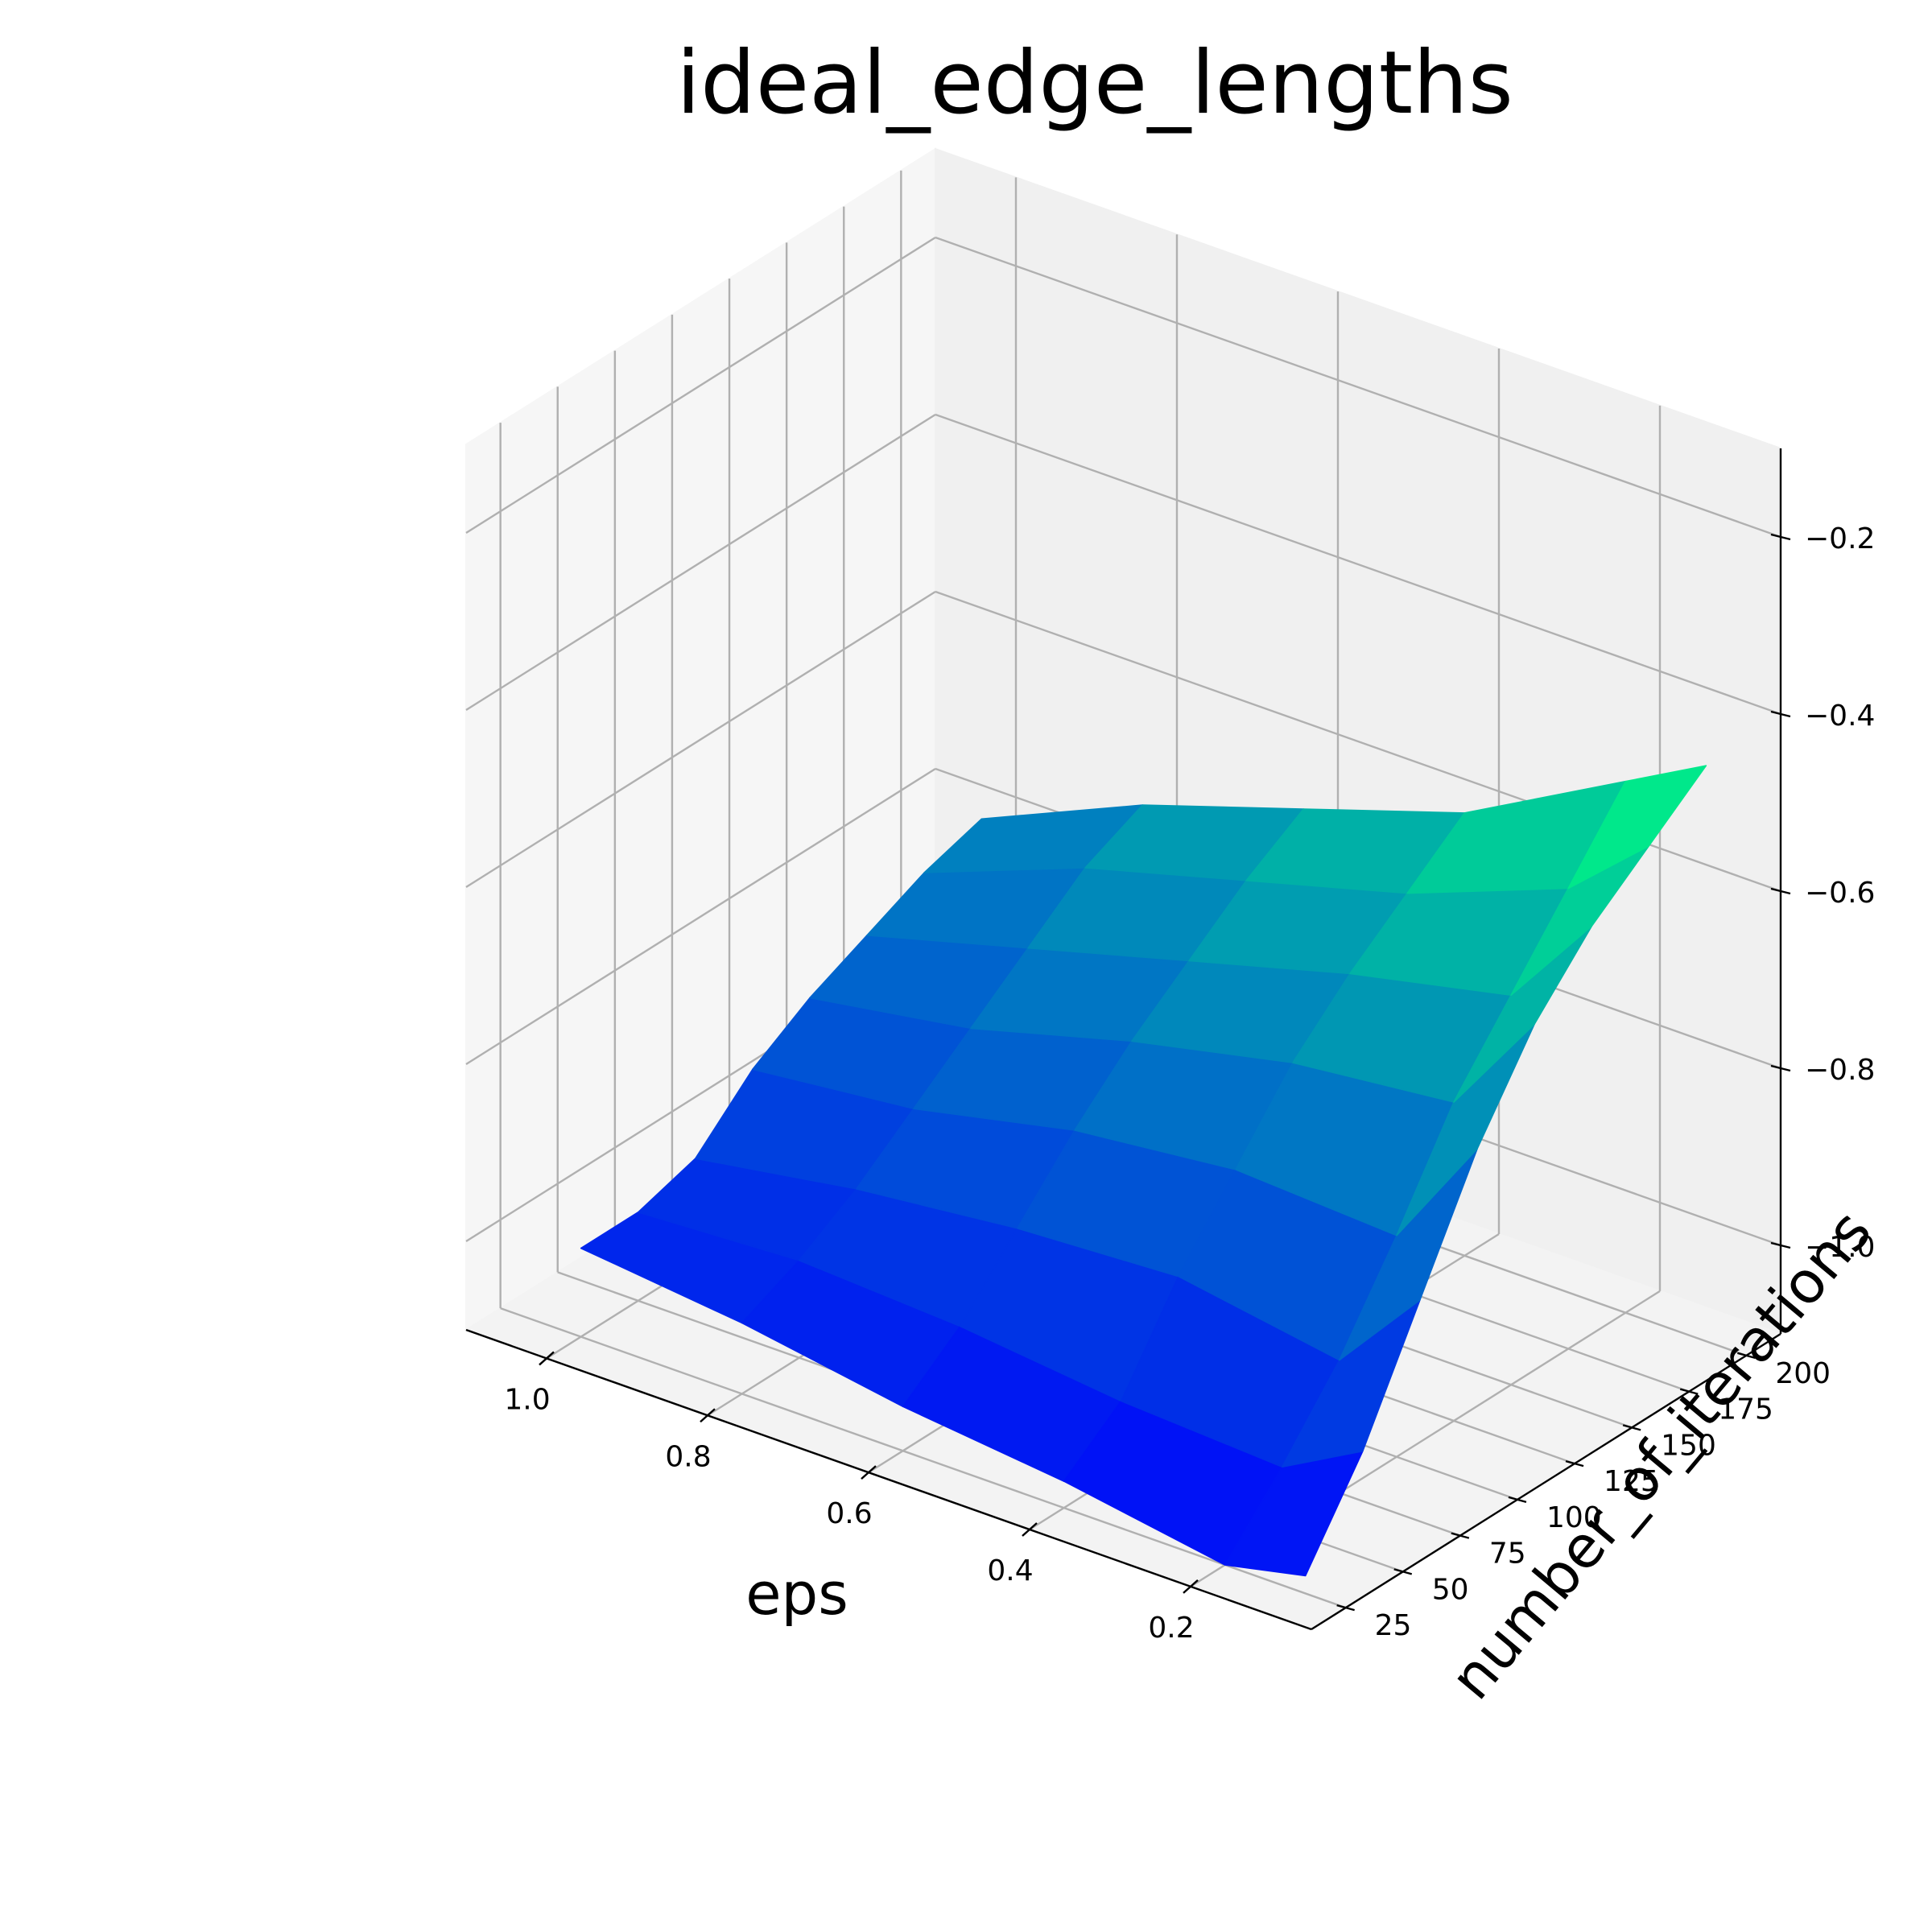 Image resolution: width=1932 pixels, height=1932 pixels. I want to click on z-tick-label: −0.8, so click(1840, 1070).